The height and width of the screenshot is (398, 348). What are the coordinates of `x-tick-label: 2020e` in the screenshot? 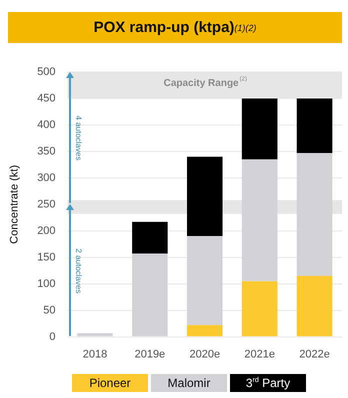 It's located at (204, 354).